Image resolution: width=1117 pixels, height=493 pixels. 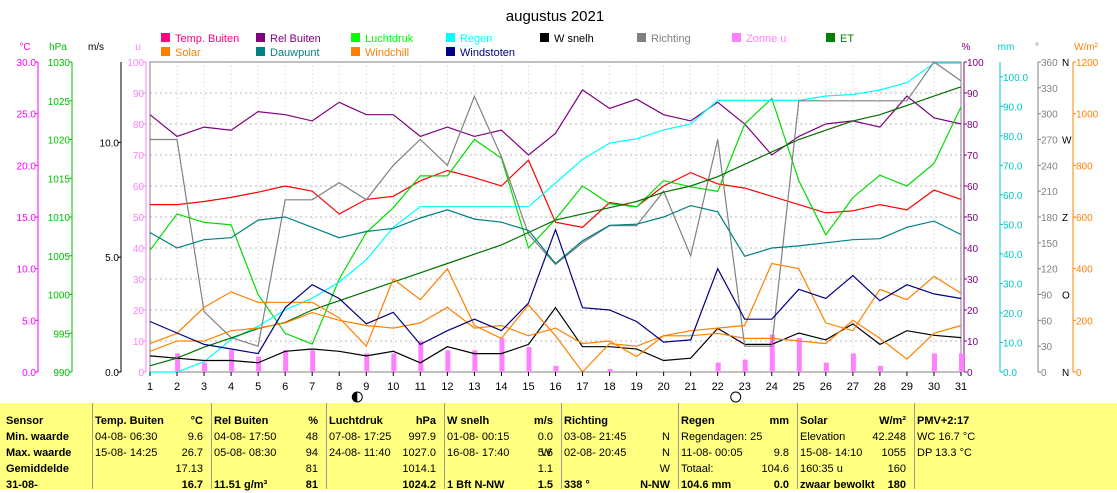 I want to click on stats-label: 31-08-, so click(x=22, y=485).